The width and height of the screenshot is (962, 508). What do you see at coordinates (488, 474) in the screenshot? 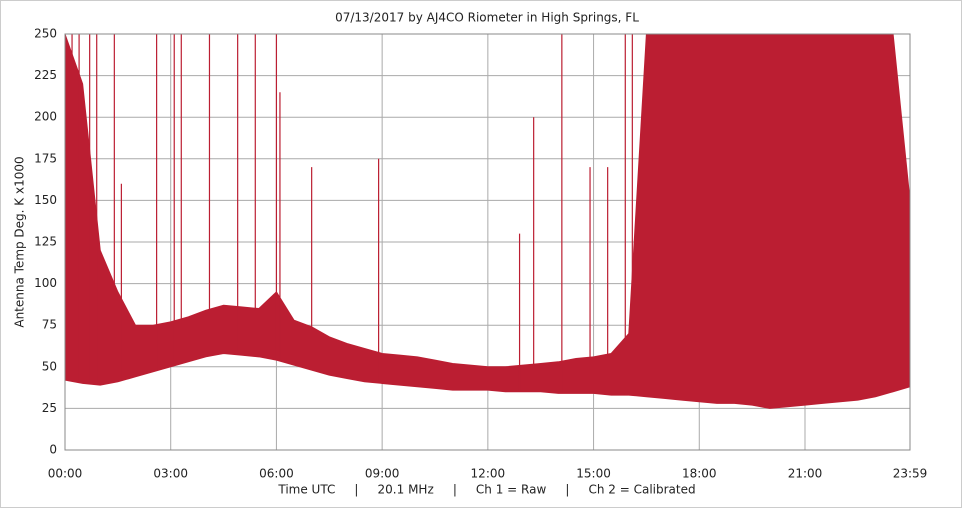
I see `x-tick-label: 12:00` at bounding box center [488, 474].